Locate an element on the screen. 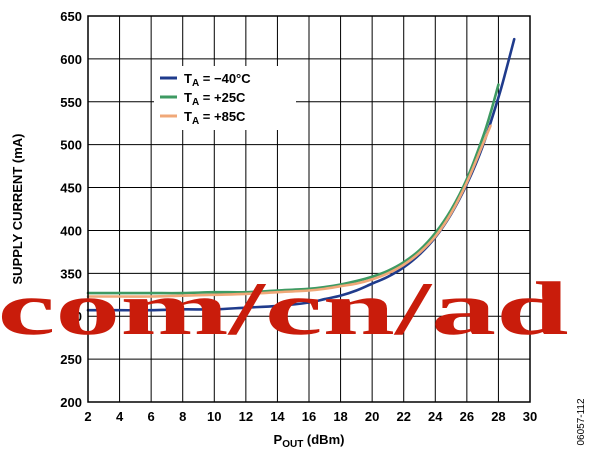 This screenshot has width=592, height=457. legend-label: TA = +25C is located at coordinates (215, 99).